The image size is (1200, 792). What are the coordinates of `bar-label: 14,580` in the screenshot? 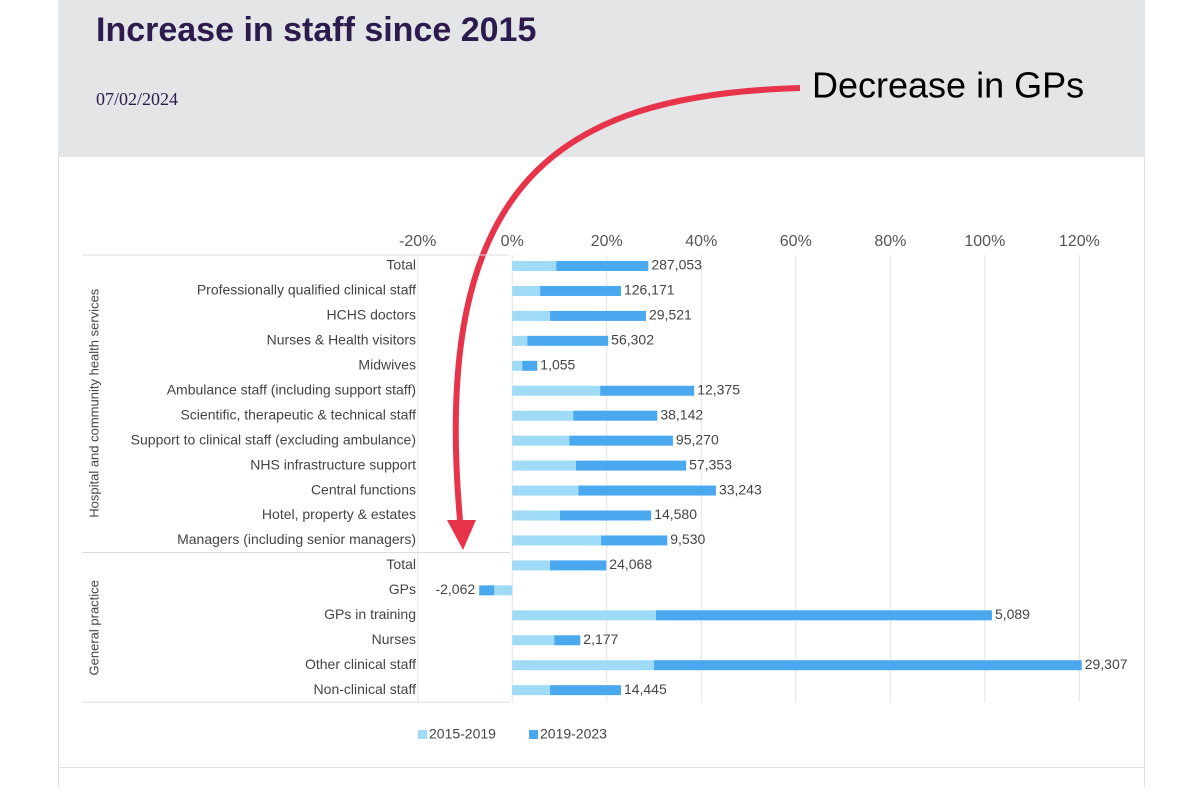 It's located at (675, 514).